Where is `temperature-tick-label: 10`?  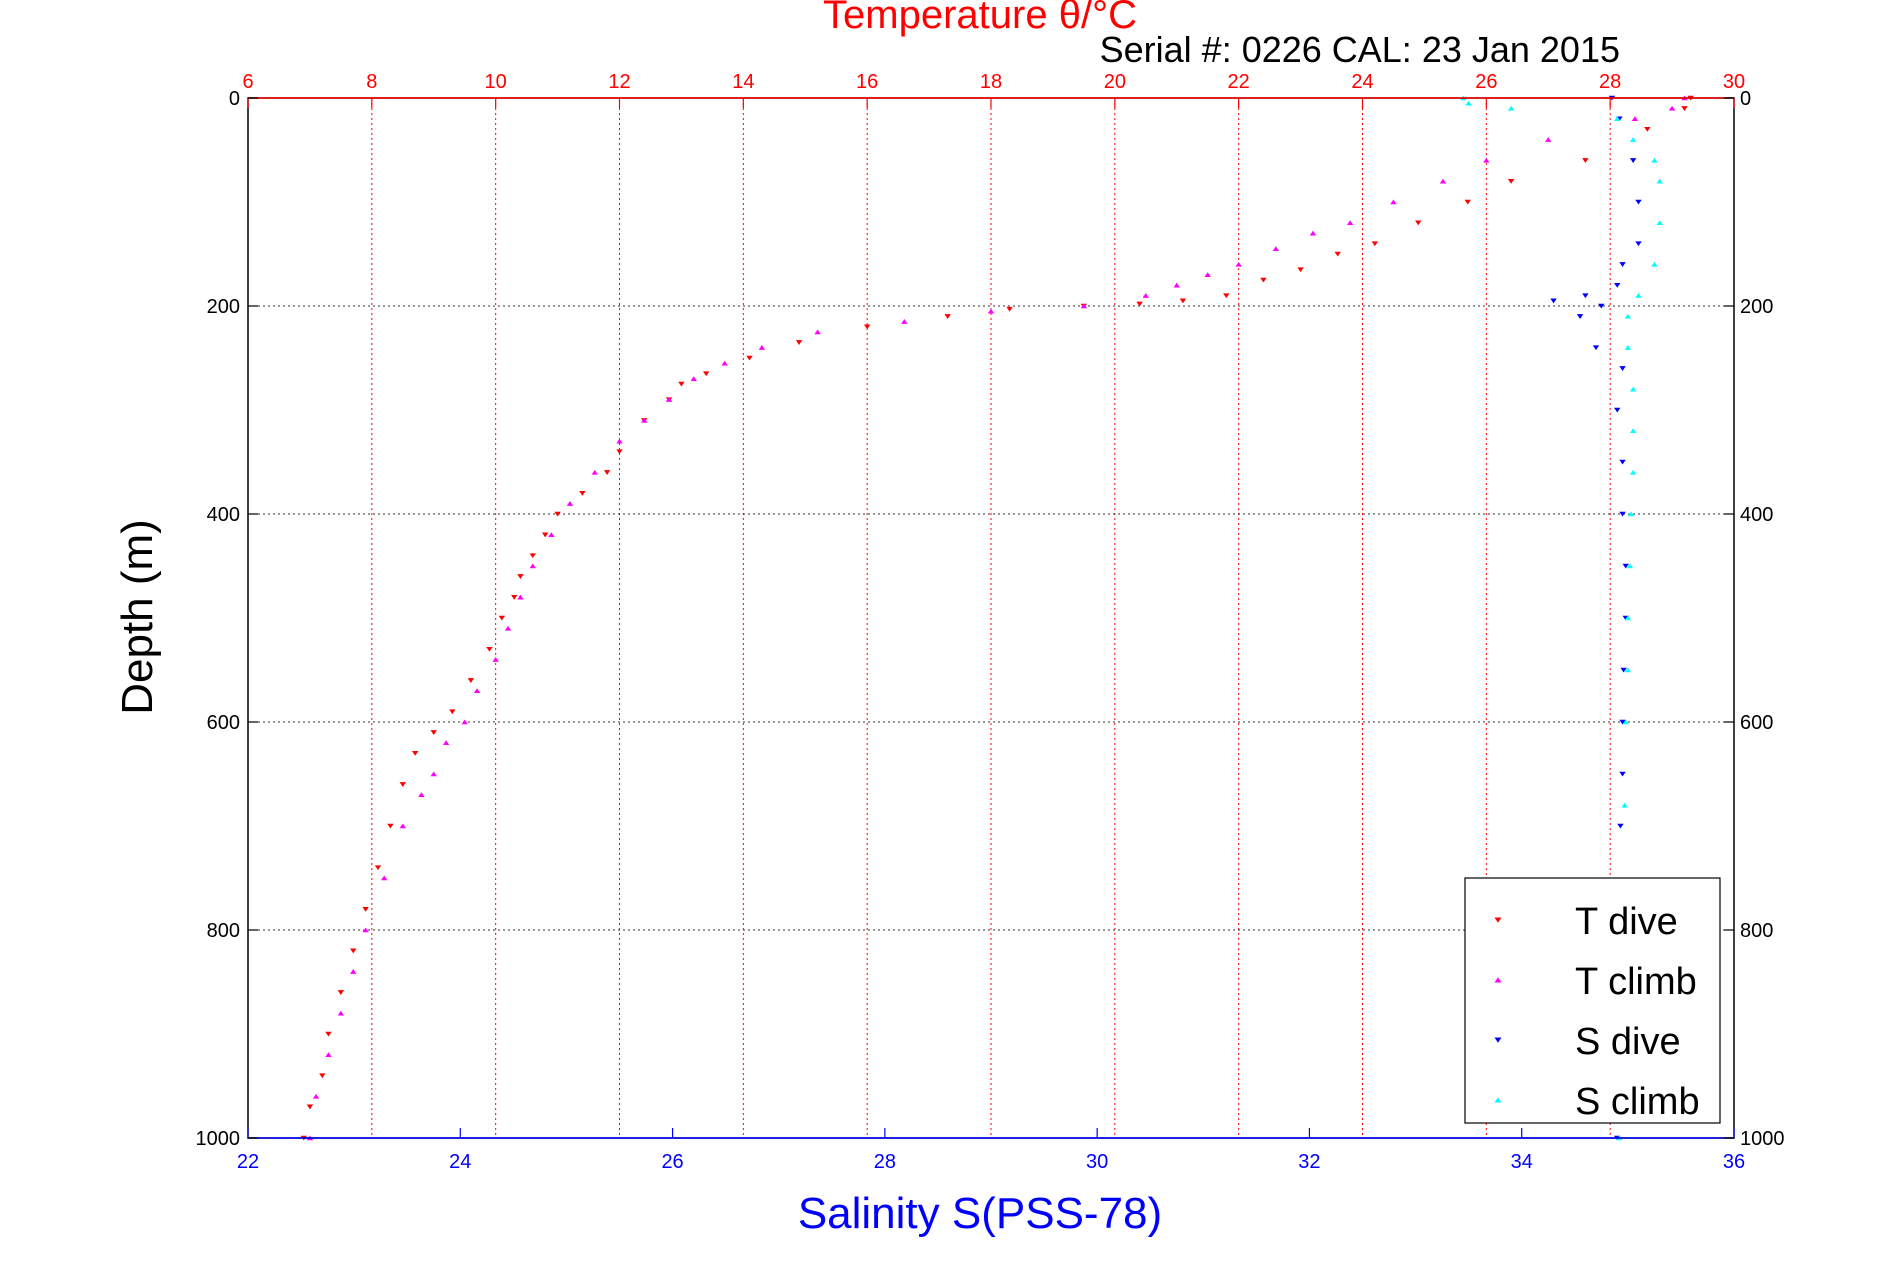 temperature-tick-label: 10 is located at coordinates (496, 82).